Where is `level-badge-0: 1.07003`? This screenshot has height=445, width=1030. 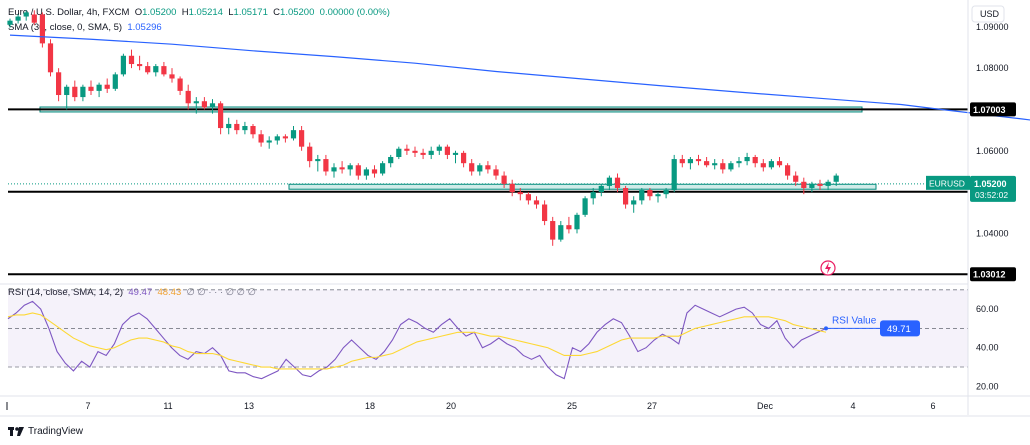
level-badge-0: 1.07003 is located at coordinates (989, 110).